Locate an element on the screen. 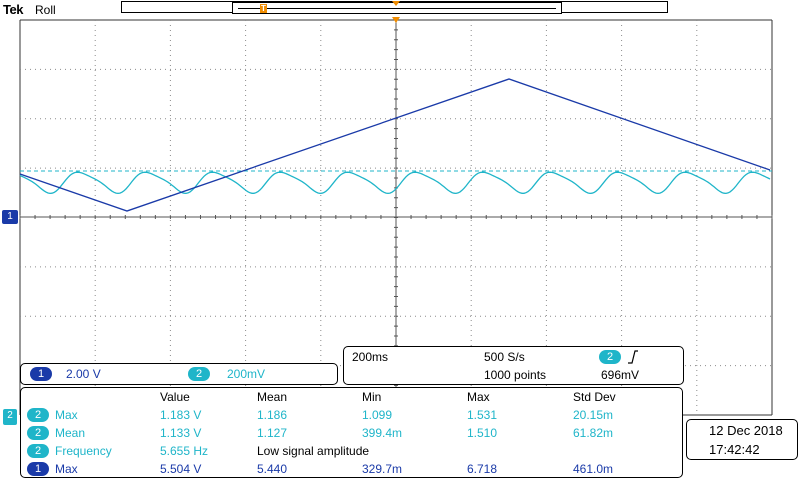 The width and height of the screenshot is (800, 480). datetime-readout: 12 Dec 2018 17:42:42 is located at coordinates (742, 439).